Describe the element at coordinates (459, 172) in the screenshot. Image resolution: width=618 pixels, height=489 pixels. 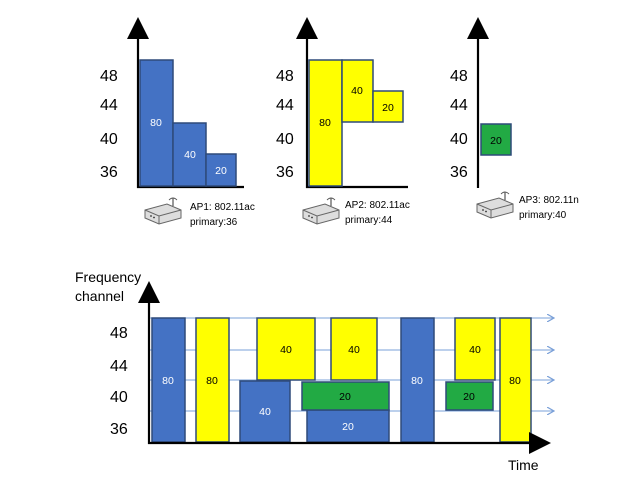
I see `ap3-tick-36: 36` at that location.